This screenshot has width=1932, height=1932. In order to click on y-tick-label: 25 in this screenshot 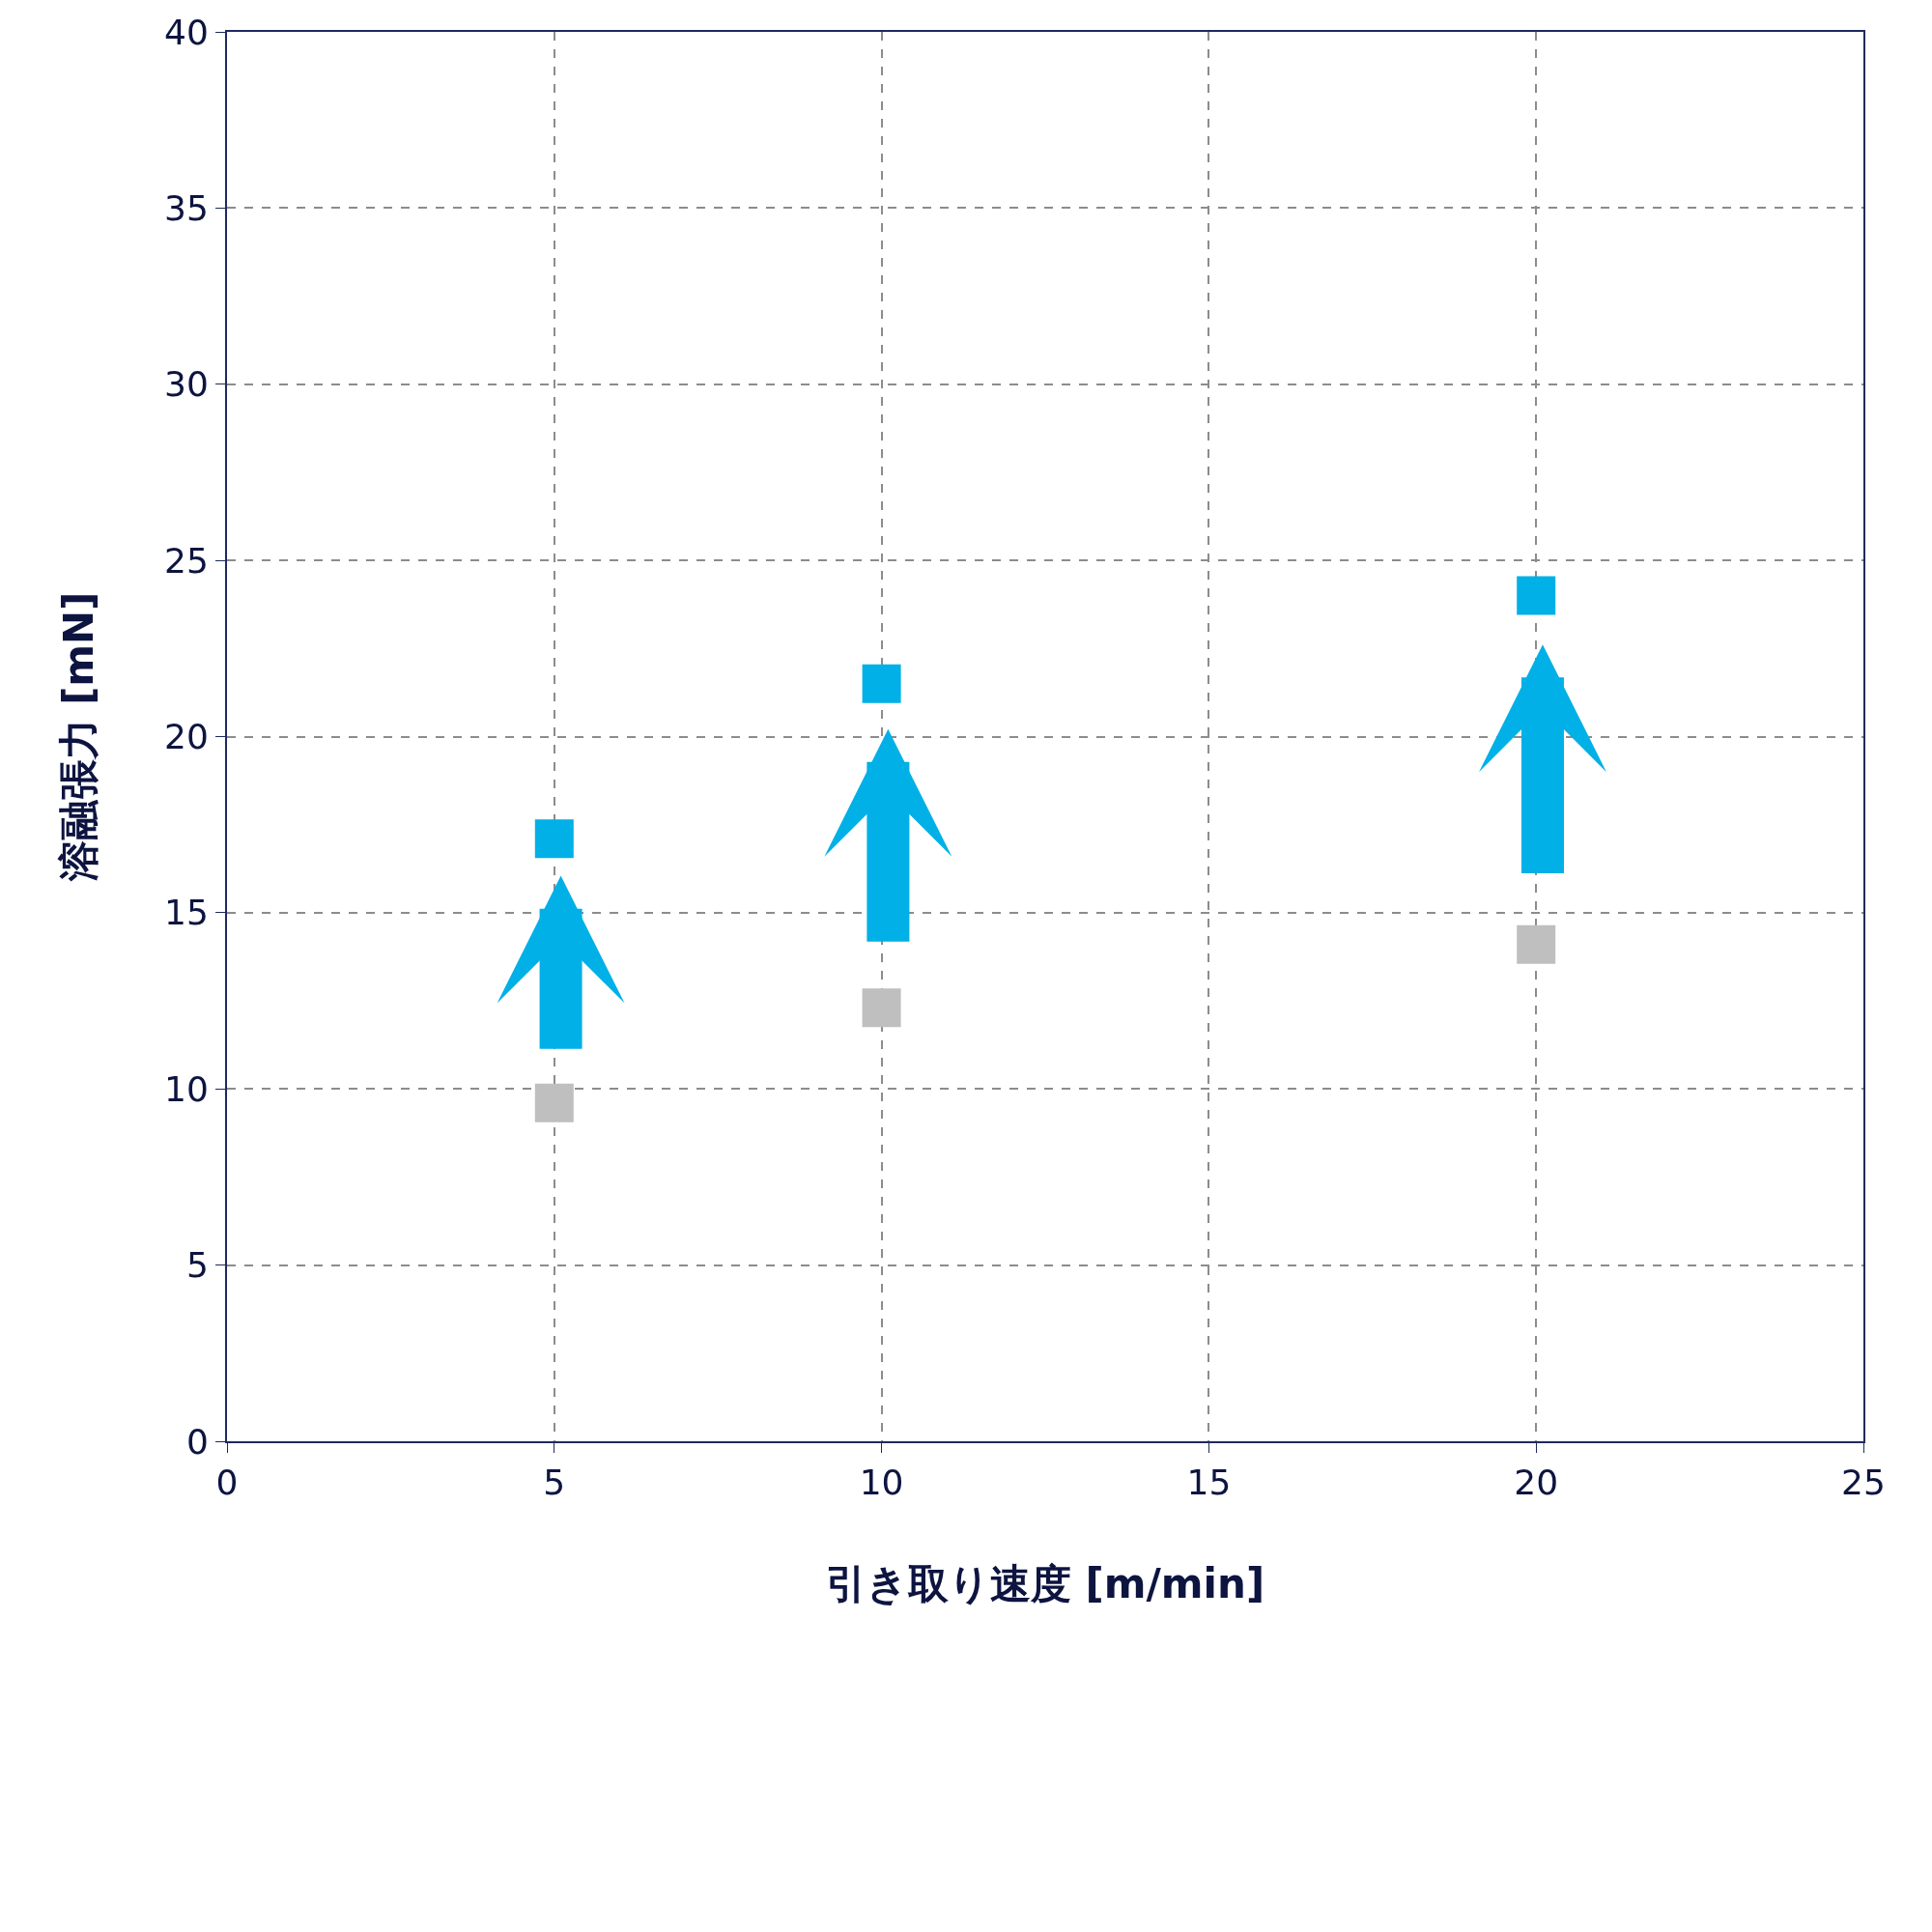, I will do `click(186, 560)`.